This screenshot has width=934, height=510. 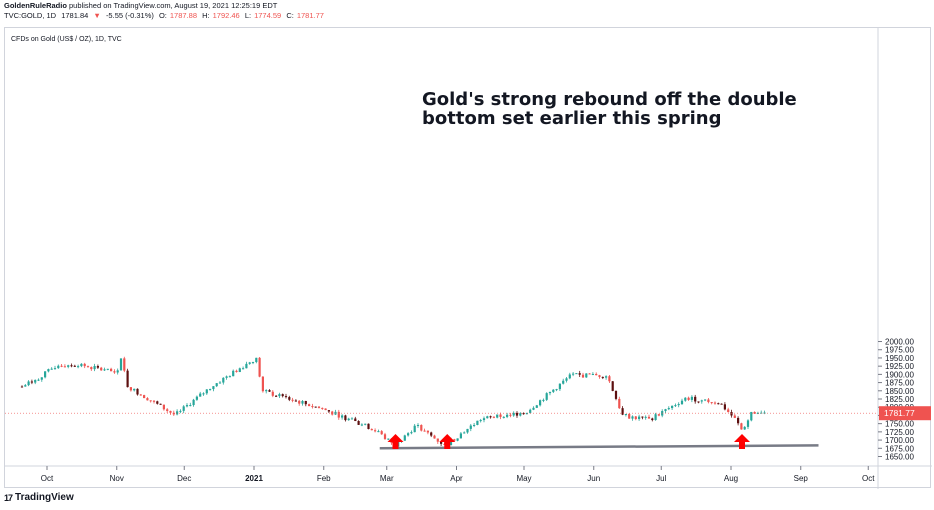 I want to click on annotation-line-1: Gold's strong rebound off the double, so click(x=609, y=99).